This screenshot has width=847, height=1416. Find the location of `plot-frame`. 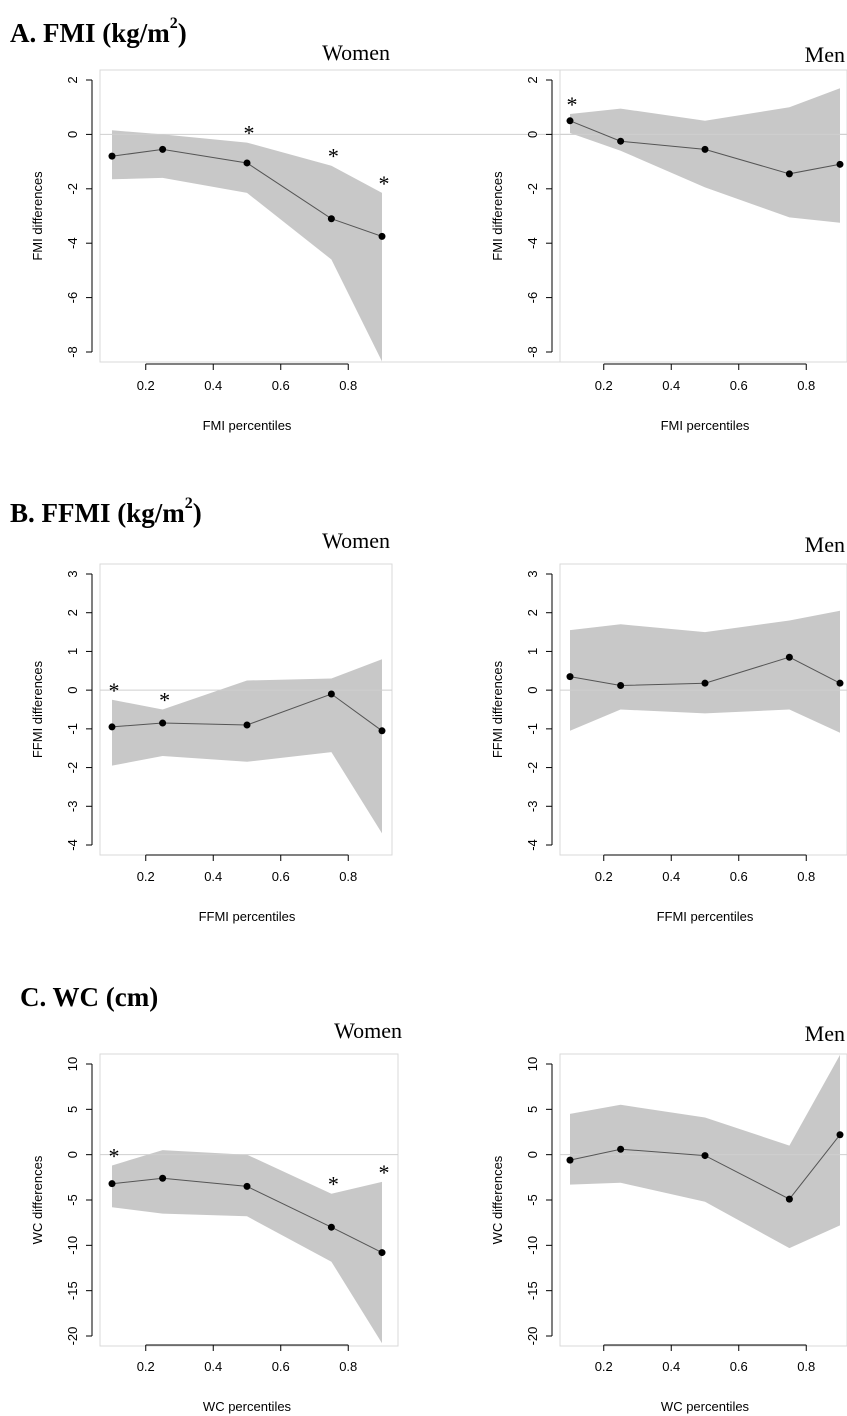

plot-frame is located at coordinates (249, 1200).